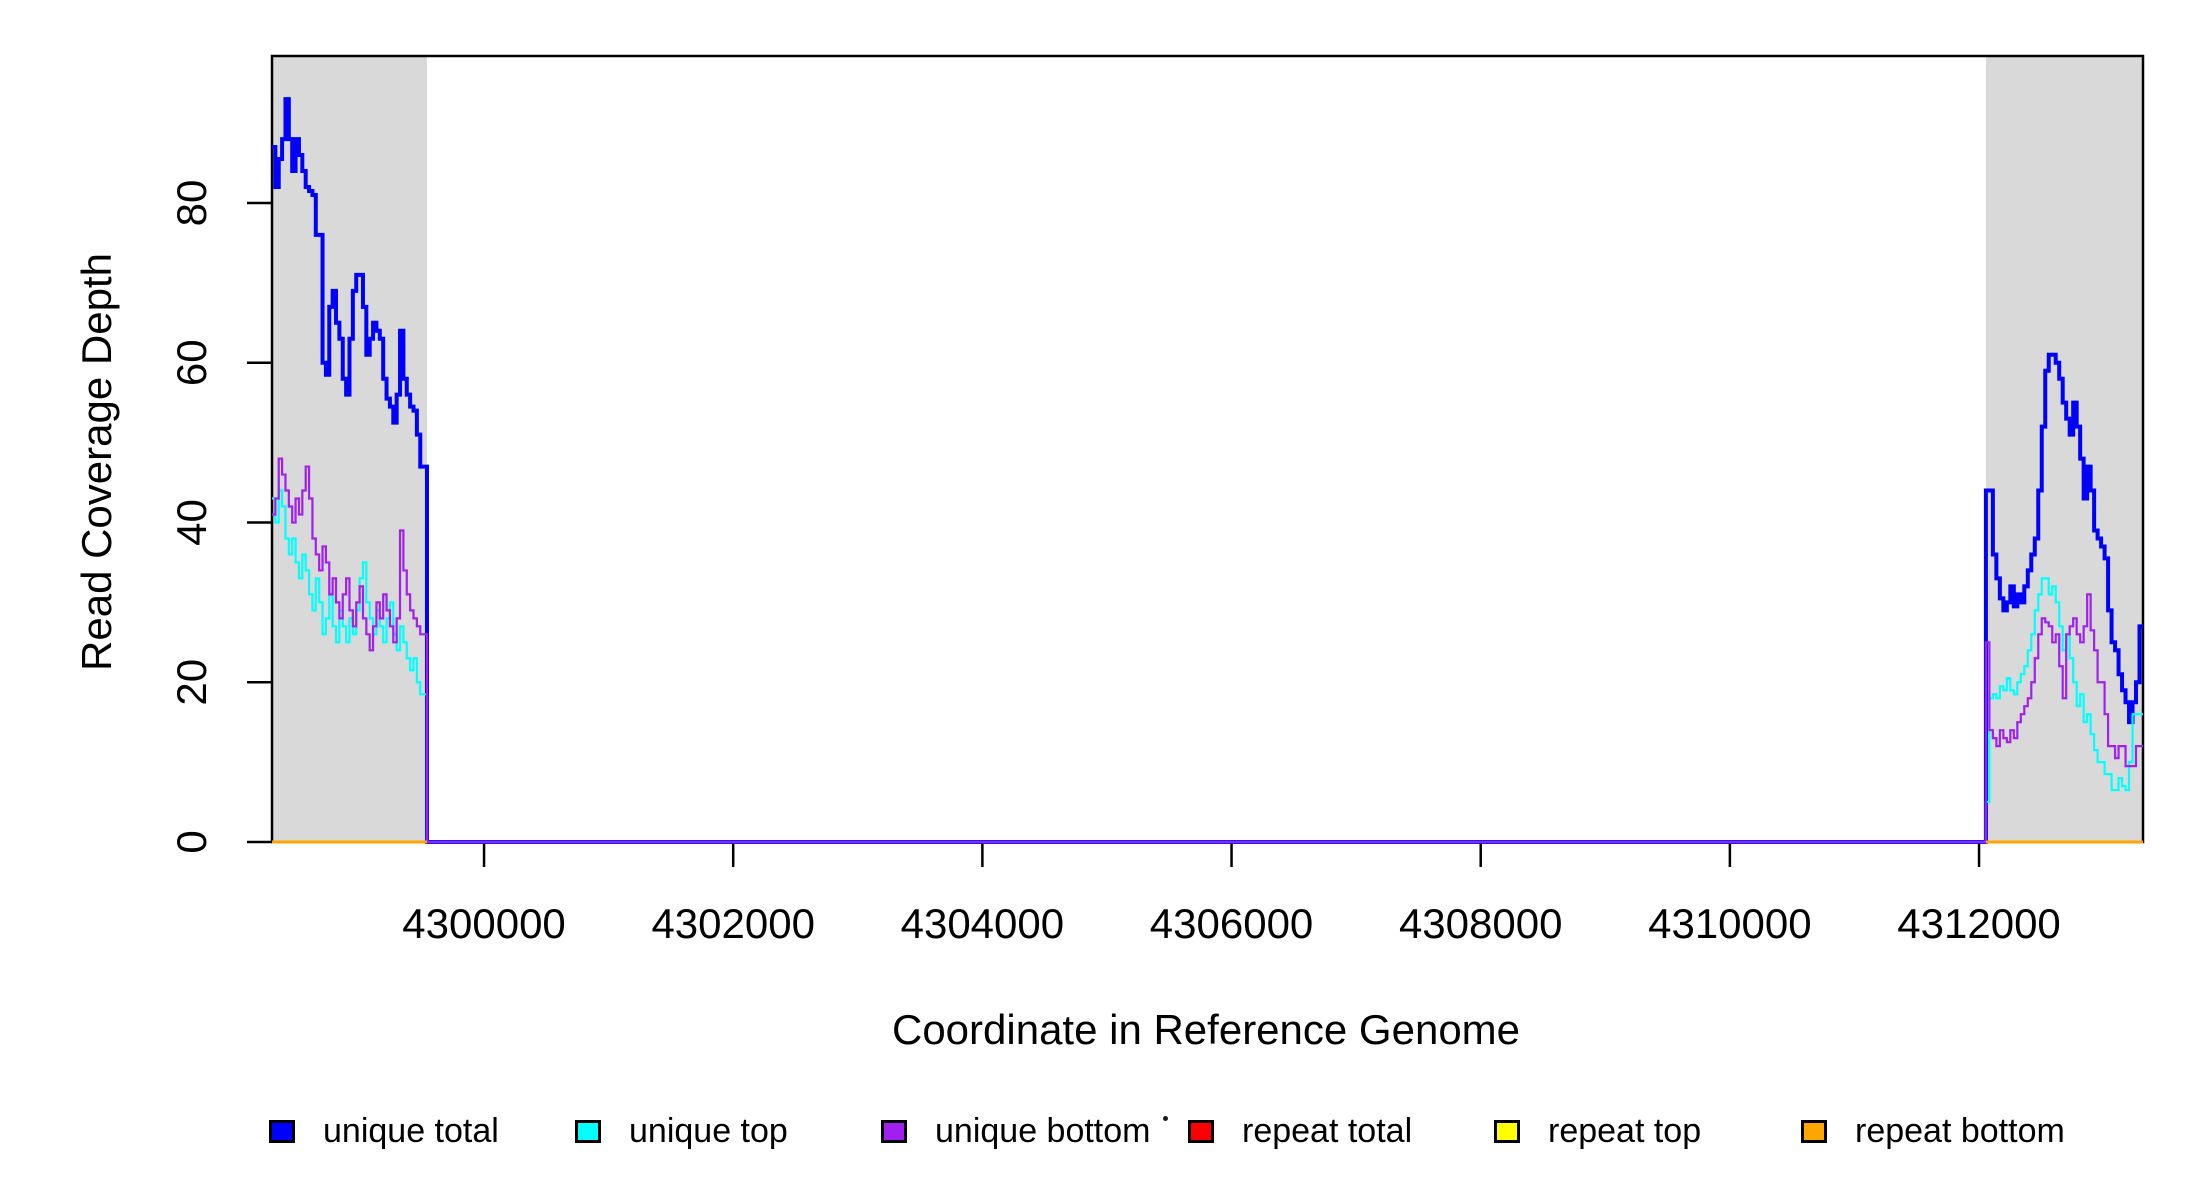 The image size is (2200, 1200). What do you see at coordinates (1232, 923) in the screenshot?
I see `x-tick-label: 4306000` at bounding box center [1232, 923].